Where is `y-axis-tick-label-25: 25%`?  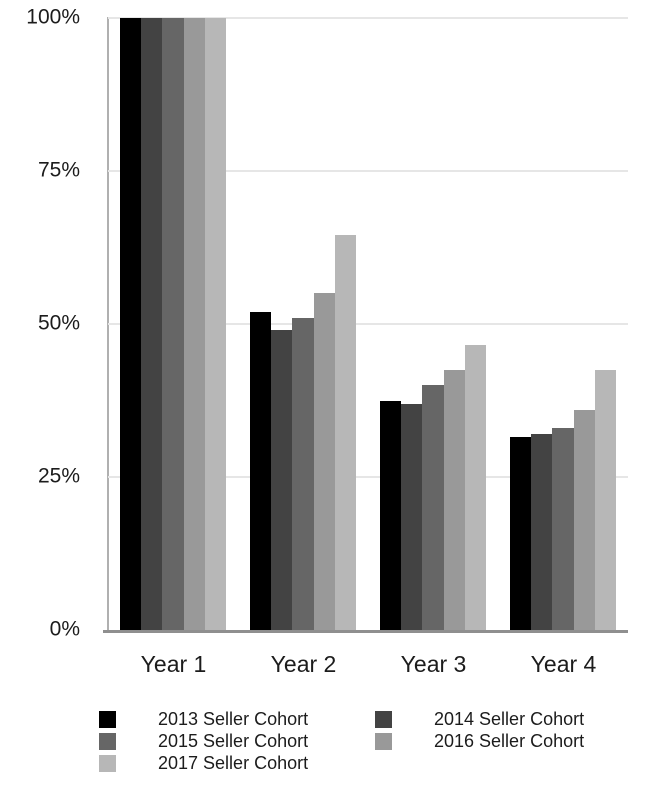 y-axis-tick-label-25: 25% is located at coordinates (58, 476).